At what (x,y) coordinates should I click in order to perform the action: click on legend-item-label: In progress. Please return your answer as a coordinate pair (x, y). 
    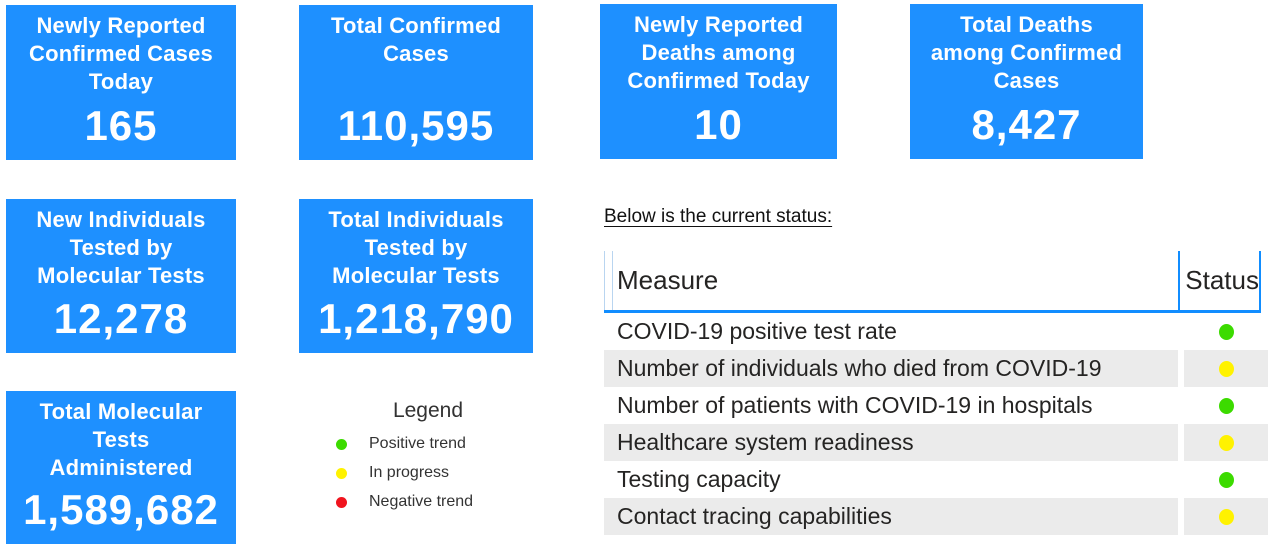
    Looking at the image, I should click on (409, 472).